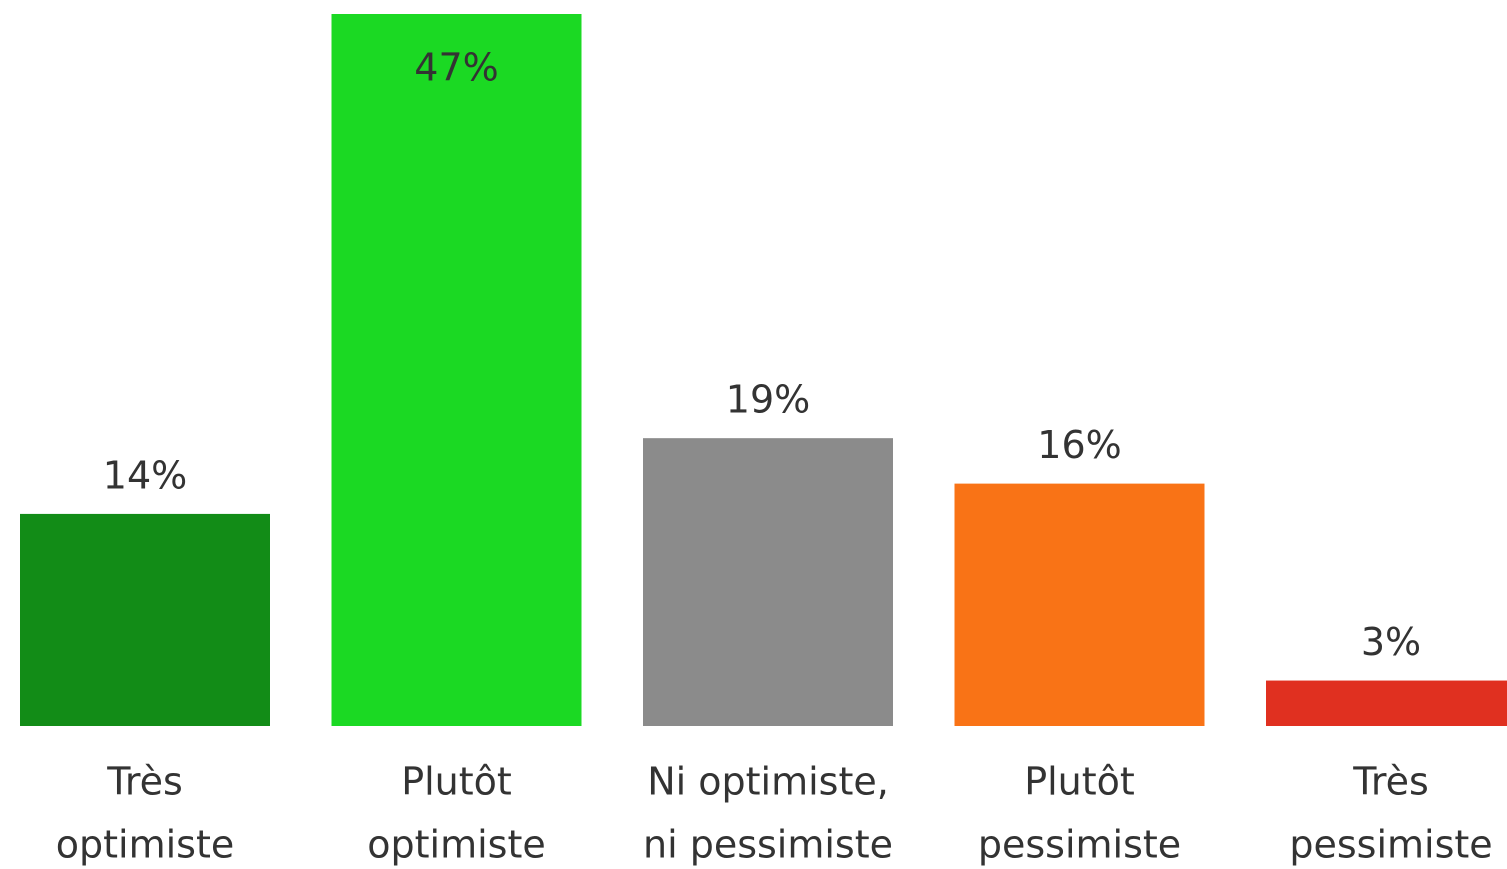 This screenshot has height=869, width=1507. Describe the element at coordinates (456, 68) in the screenshot. I see `value-label: 47%` at that location.